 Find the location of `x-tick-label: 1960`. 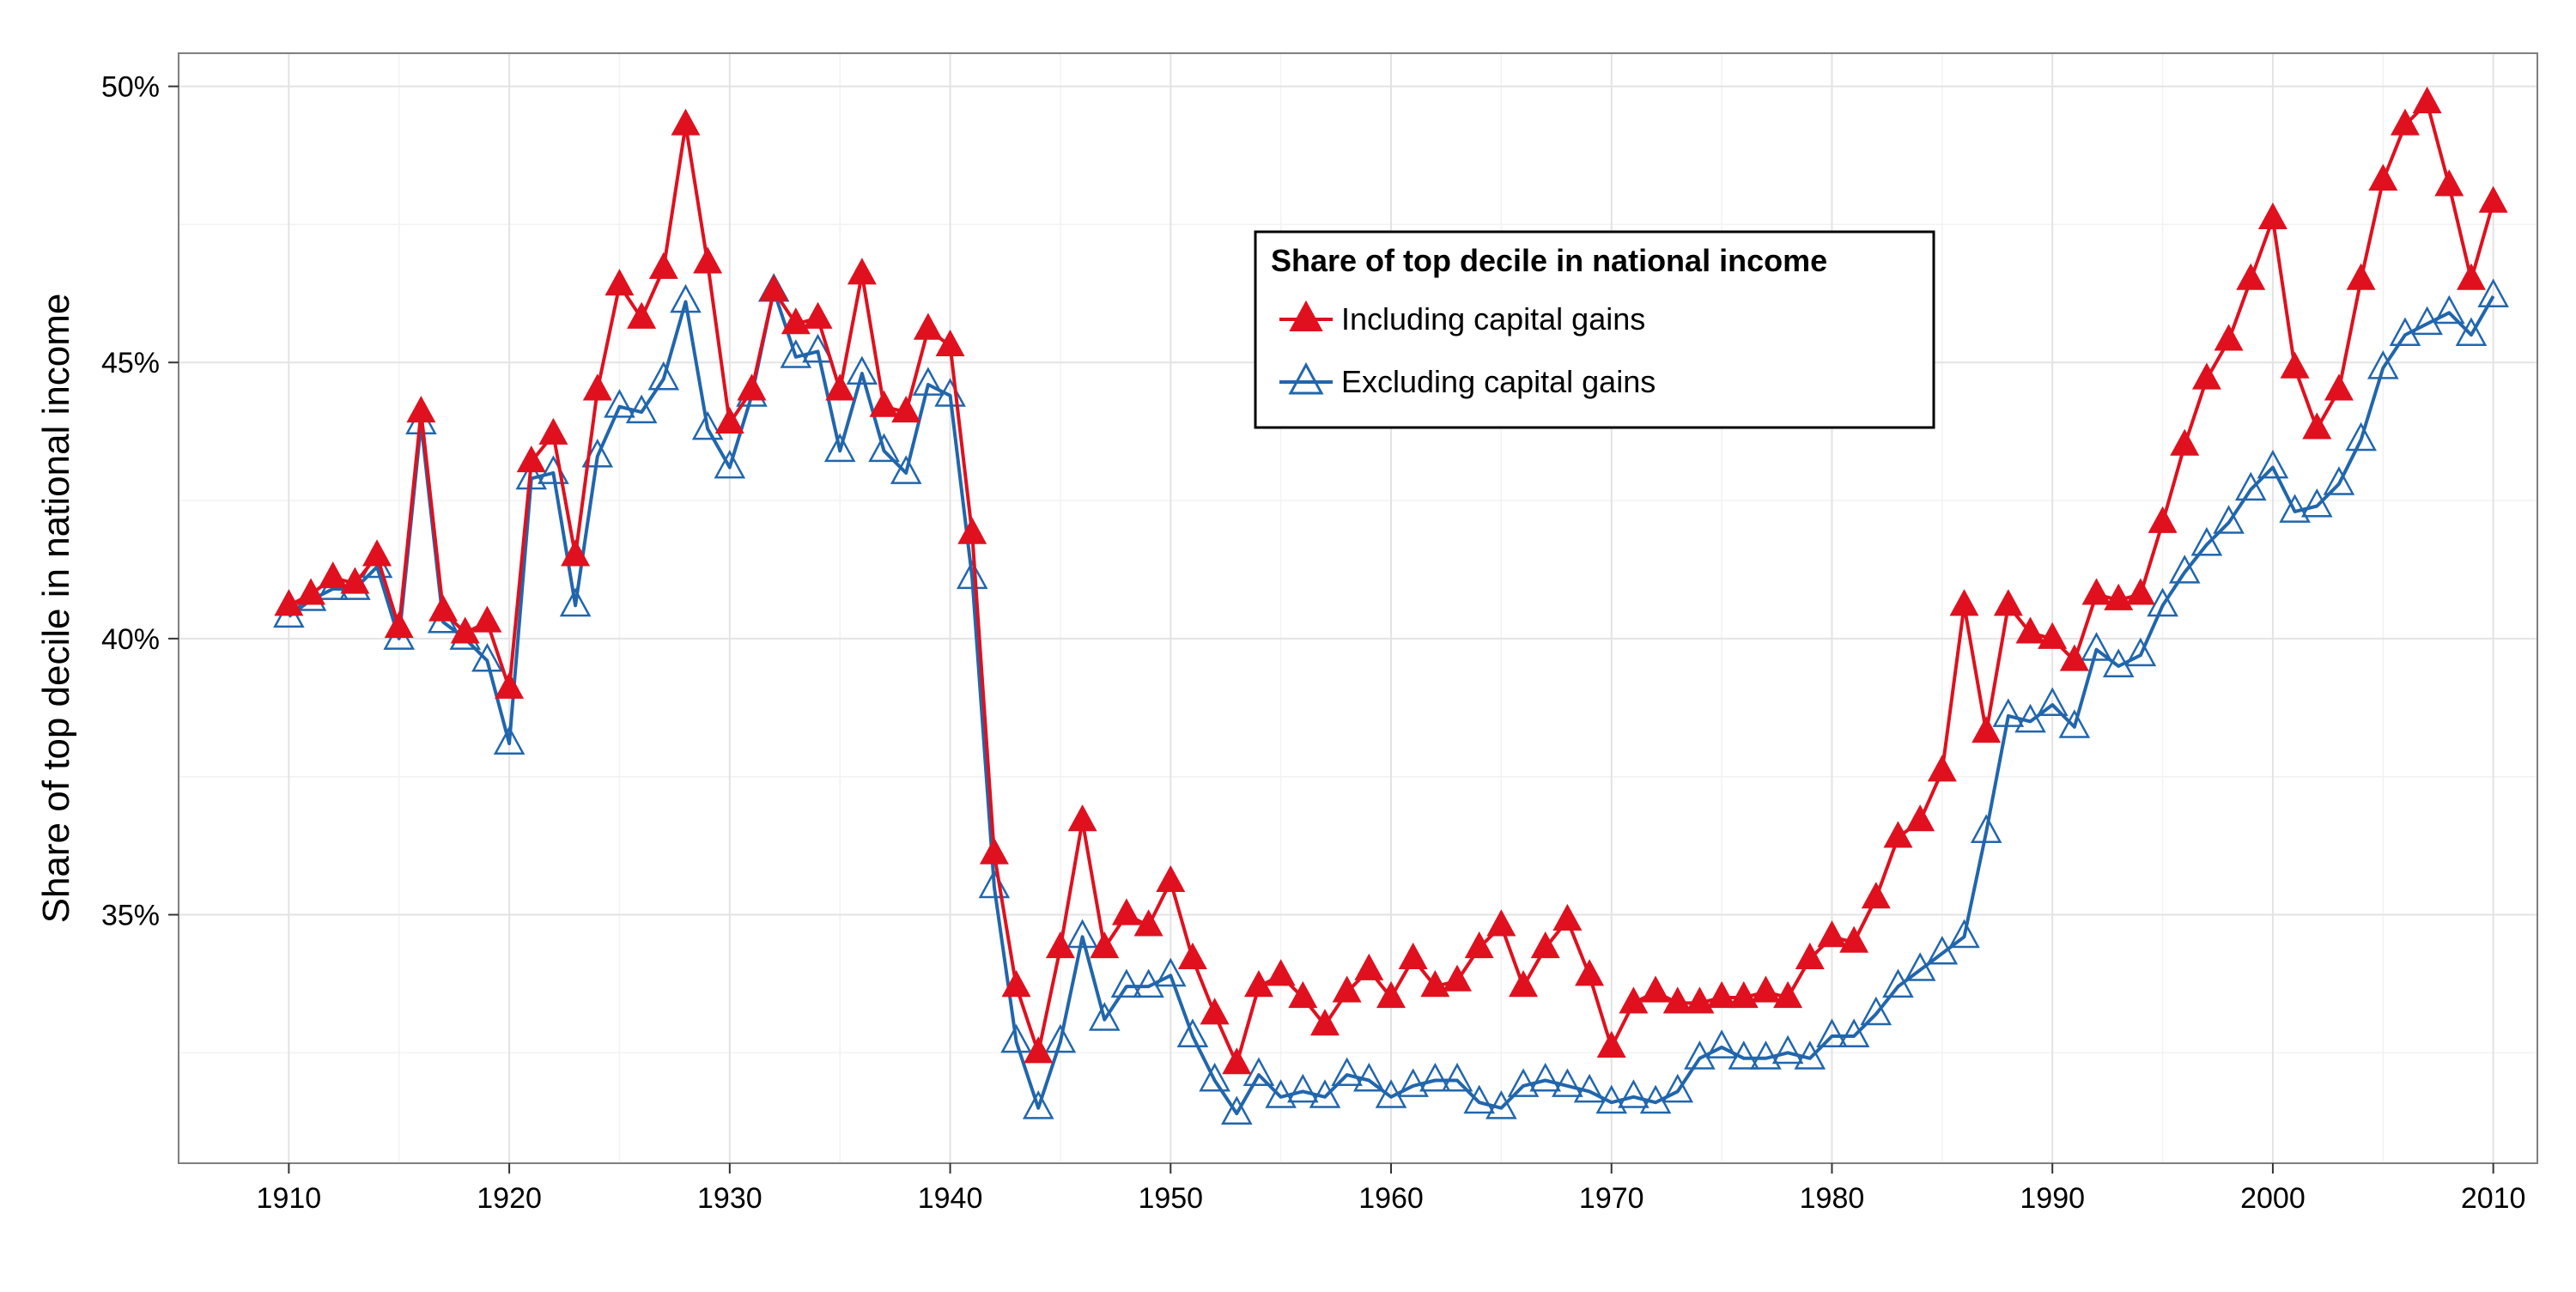

x-tick-label: 1960 is located at coordinates (1391, 1198).